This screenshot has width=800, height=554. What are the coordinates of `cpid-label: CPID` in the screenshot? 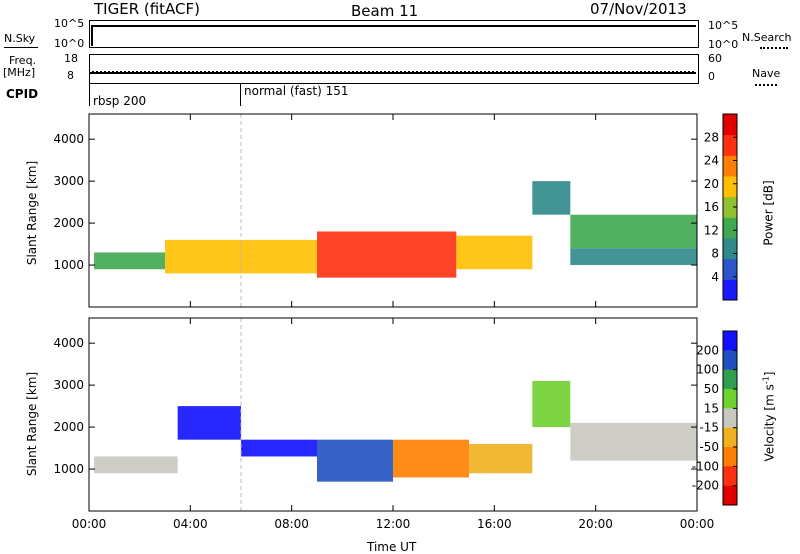 It's located at (22, 94).